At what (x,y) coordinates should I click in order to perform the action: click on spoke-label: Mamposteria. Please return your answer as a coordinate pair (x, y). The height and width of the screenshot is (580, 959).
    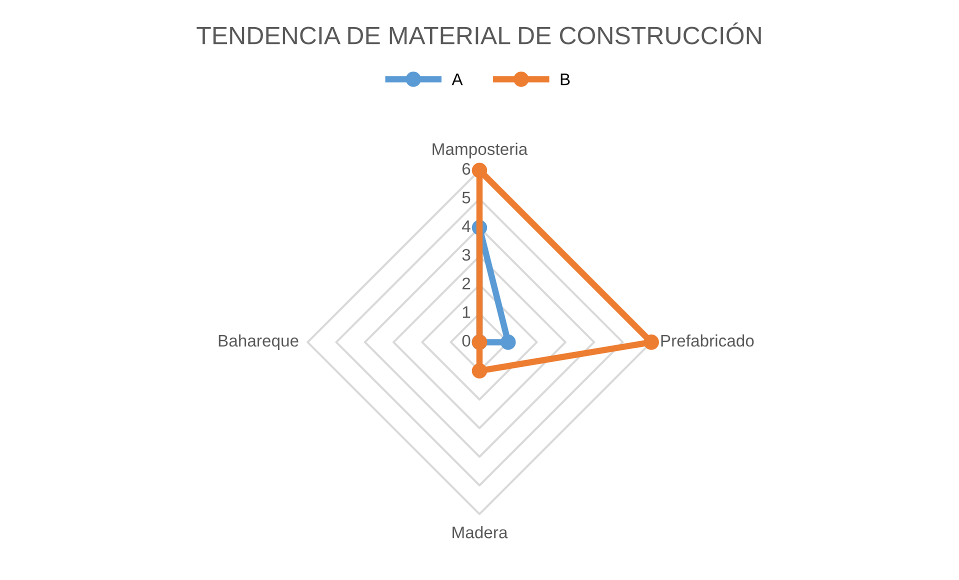
    Looking at the image, I should click on (480, 150).